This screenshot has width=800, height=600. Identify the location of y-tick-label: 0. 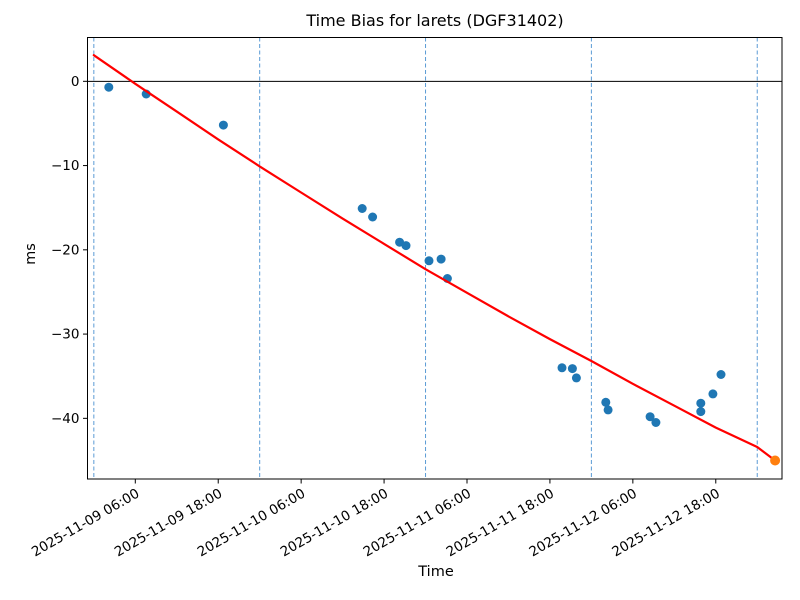
(75, 82).